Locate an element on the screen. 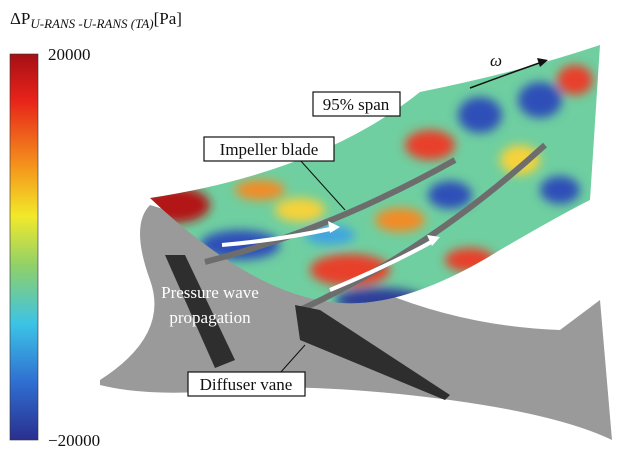  rotation-label: ω is located at coordinates (496, 60).